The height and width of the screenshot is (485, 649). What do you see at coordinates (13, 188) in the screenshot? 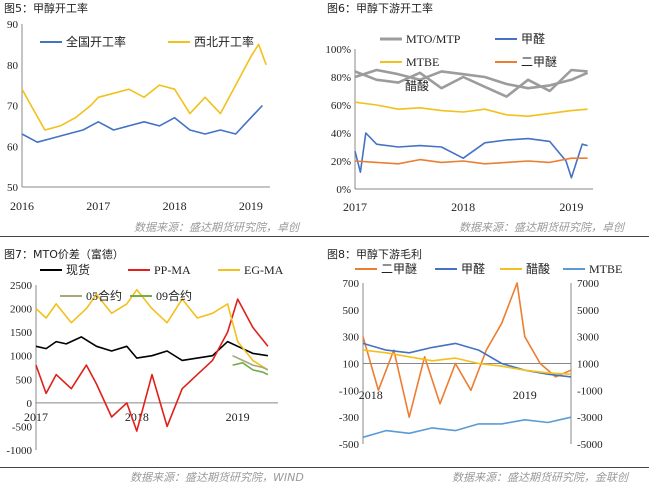
I see `y-tick-label: 50` at bounding box center [13, 188].